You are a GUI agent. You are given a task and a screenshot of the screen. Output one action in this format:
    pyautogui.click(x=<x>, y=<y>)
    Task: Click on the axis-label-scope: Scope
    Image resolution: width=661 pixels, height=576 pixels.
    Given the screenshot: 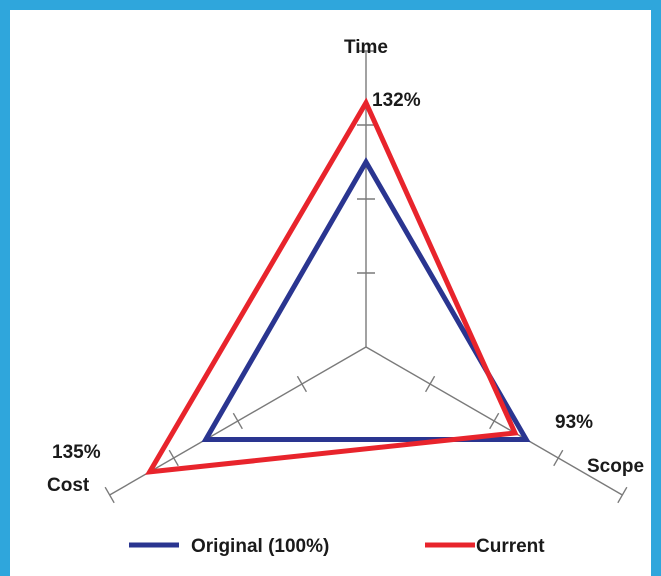 What is the action you would take?
    pyautogui.click(x=615, y=466)
    